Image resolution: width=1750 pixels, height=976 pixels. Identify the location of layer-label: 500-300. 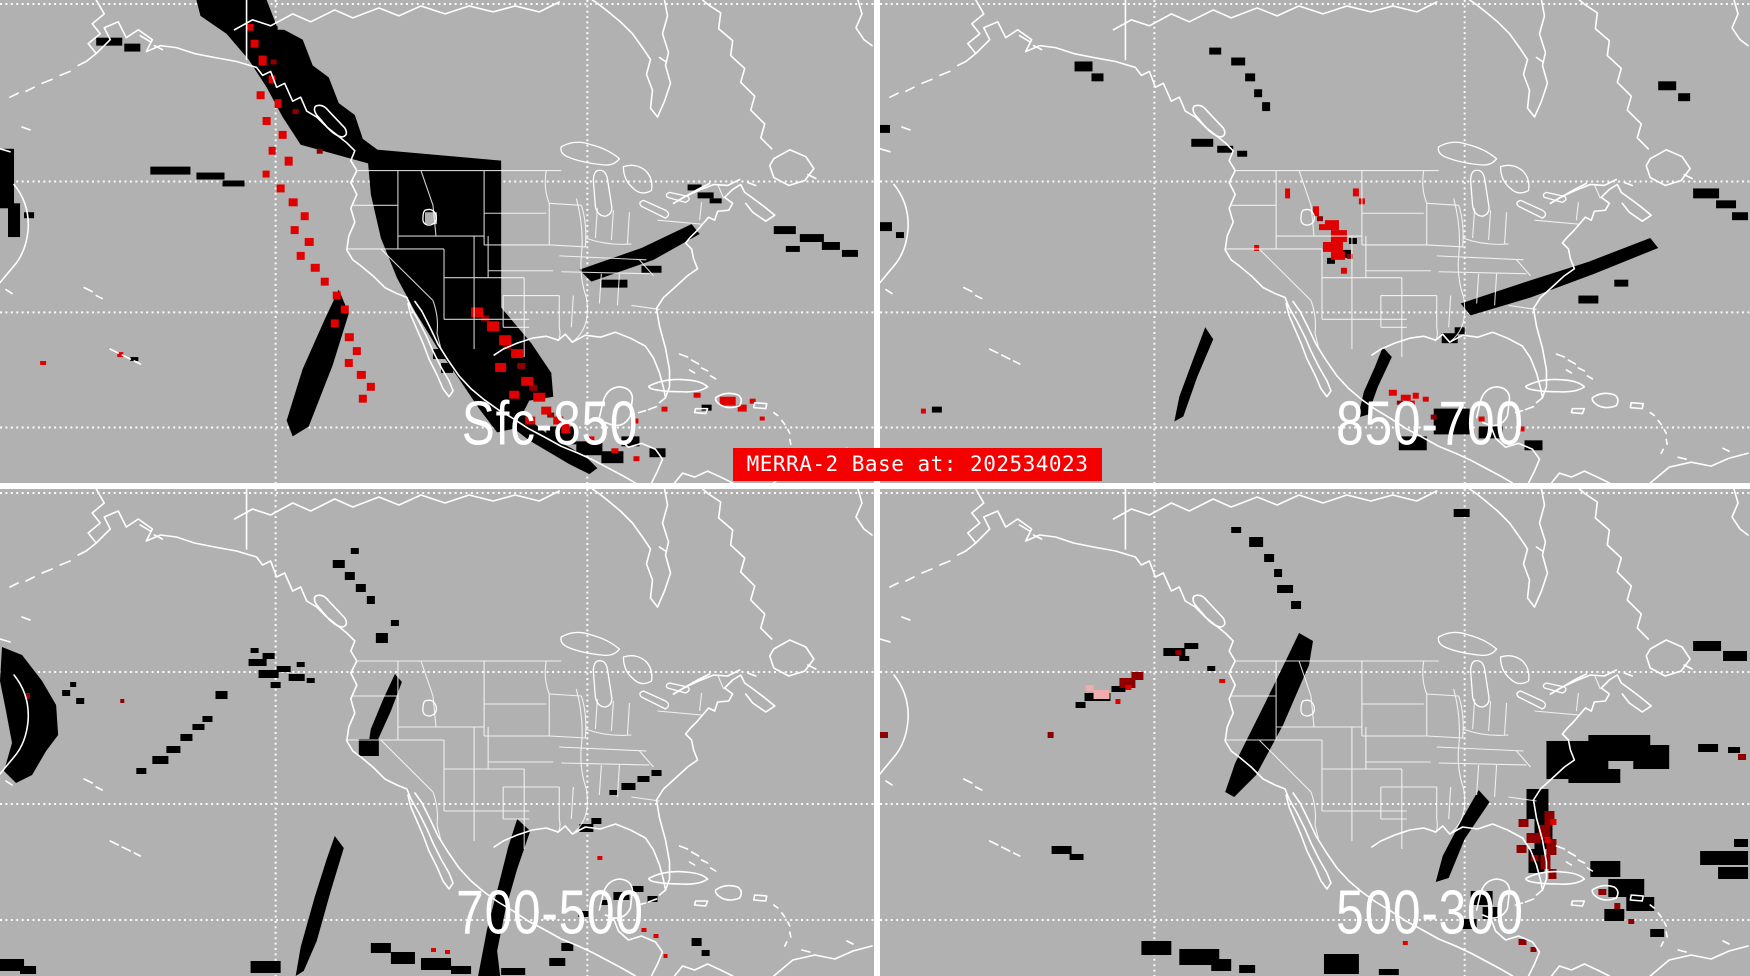
(1430, 913).